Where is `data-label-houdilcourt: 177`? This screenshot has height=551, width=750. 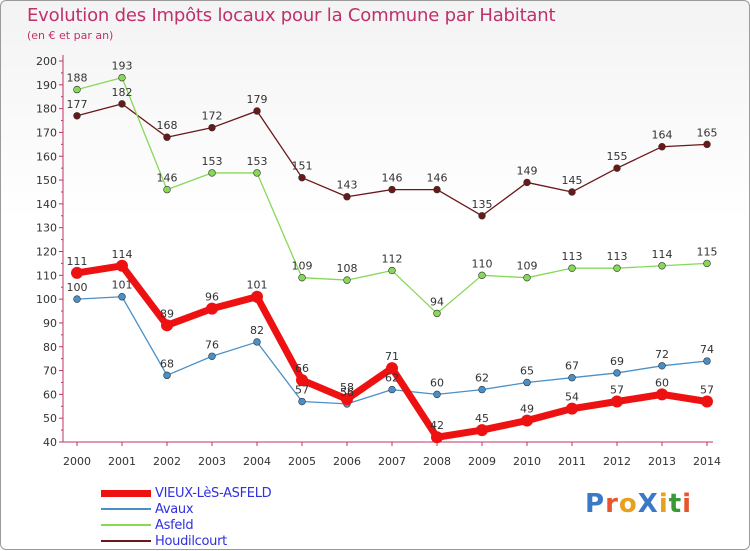 data-label-houdilcourt: 177 is located at coordinates (77, 104).